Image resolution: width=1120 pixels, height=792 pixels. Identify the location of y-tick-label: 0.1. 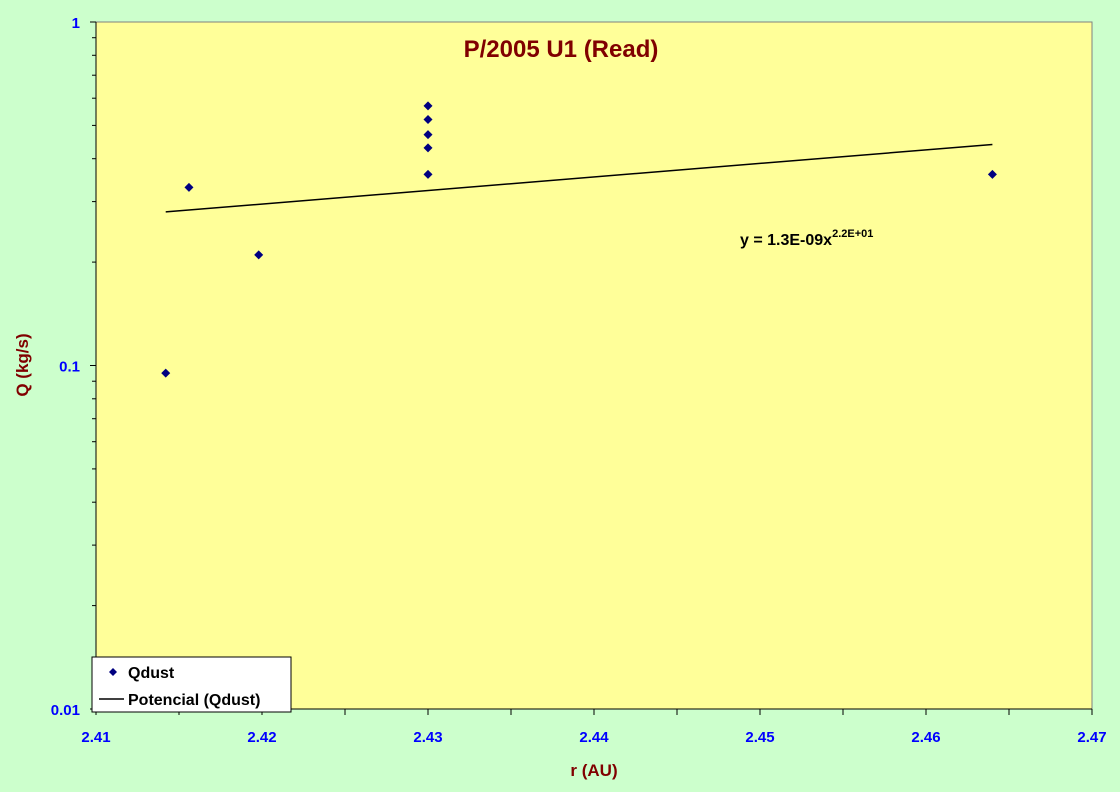
(69, 367).